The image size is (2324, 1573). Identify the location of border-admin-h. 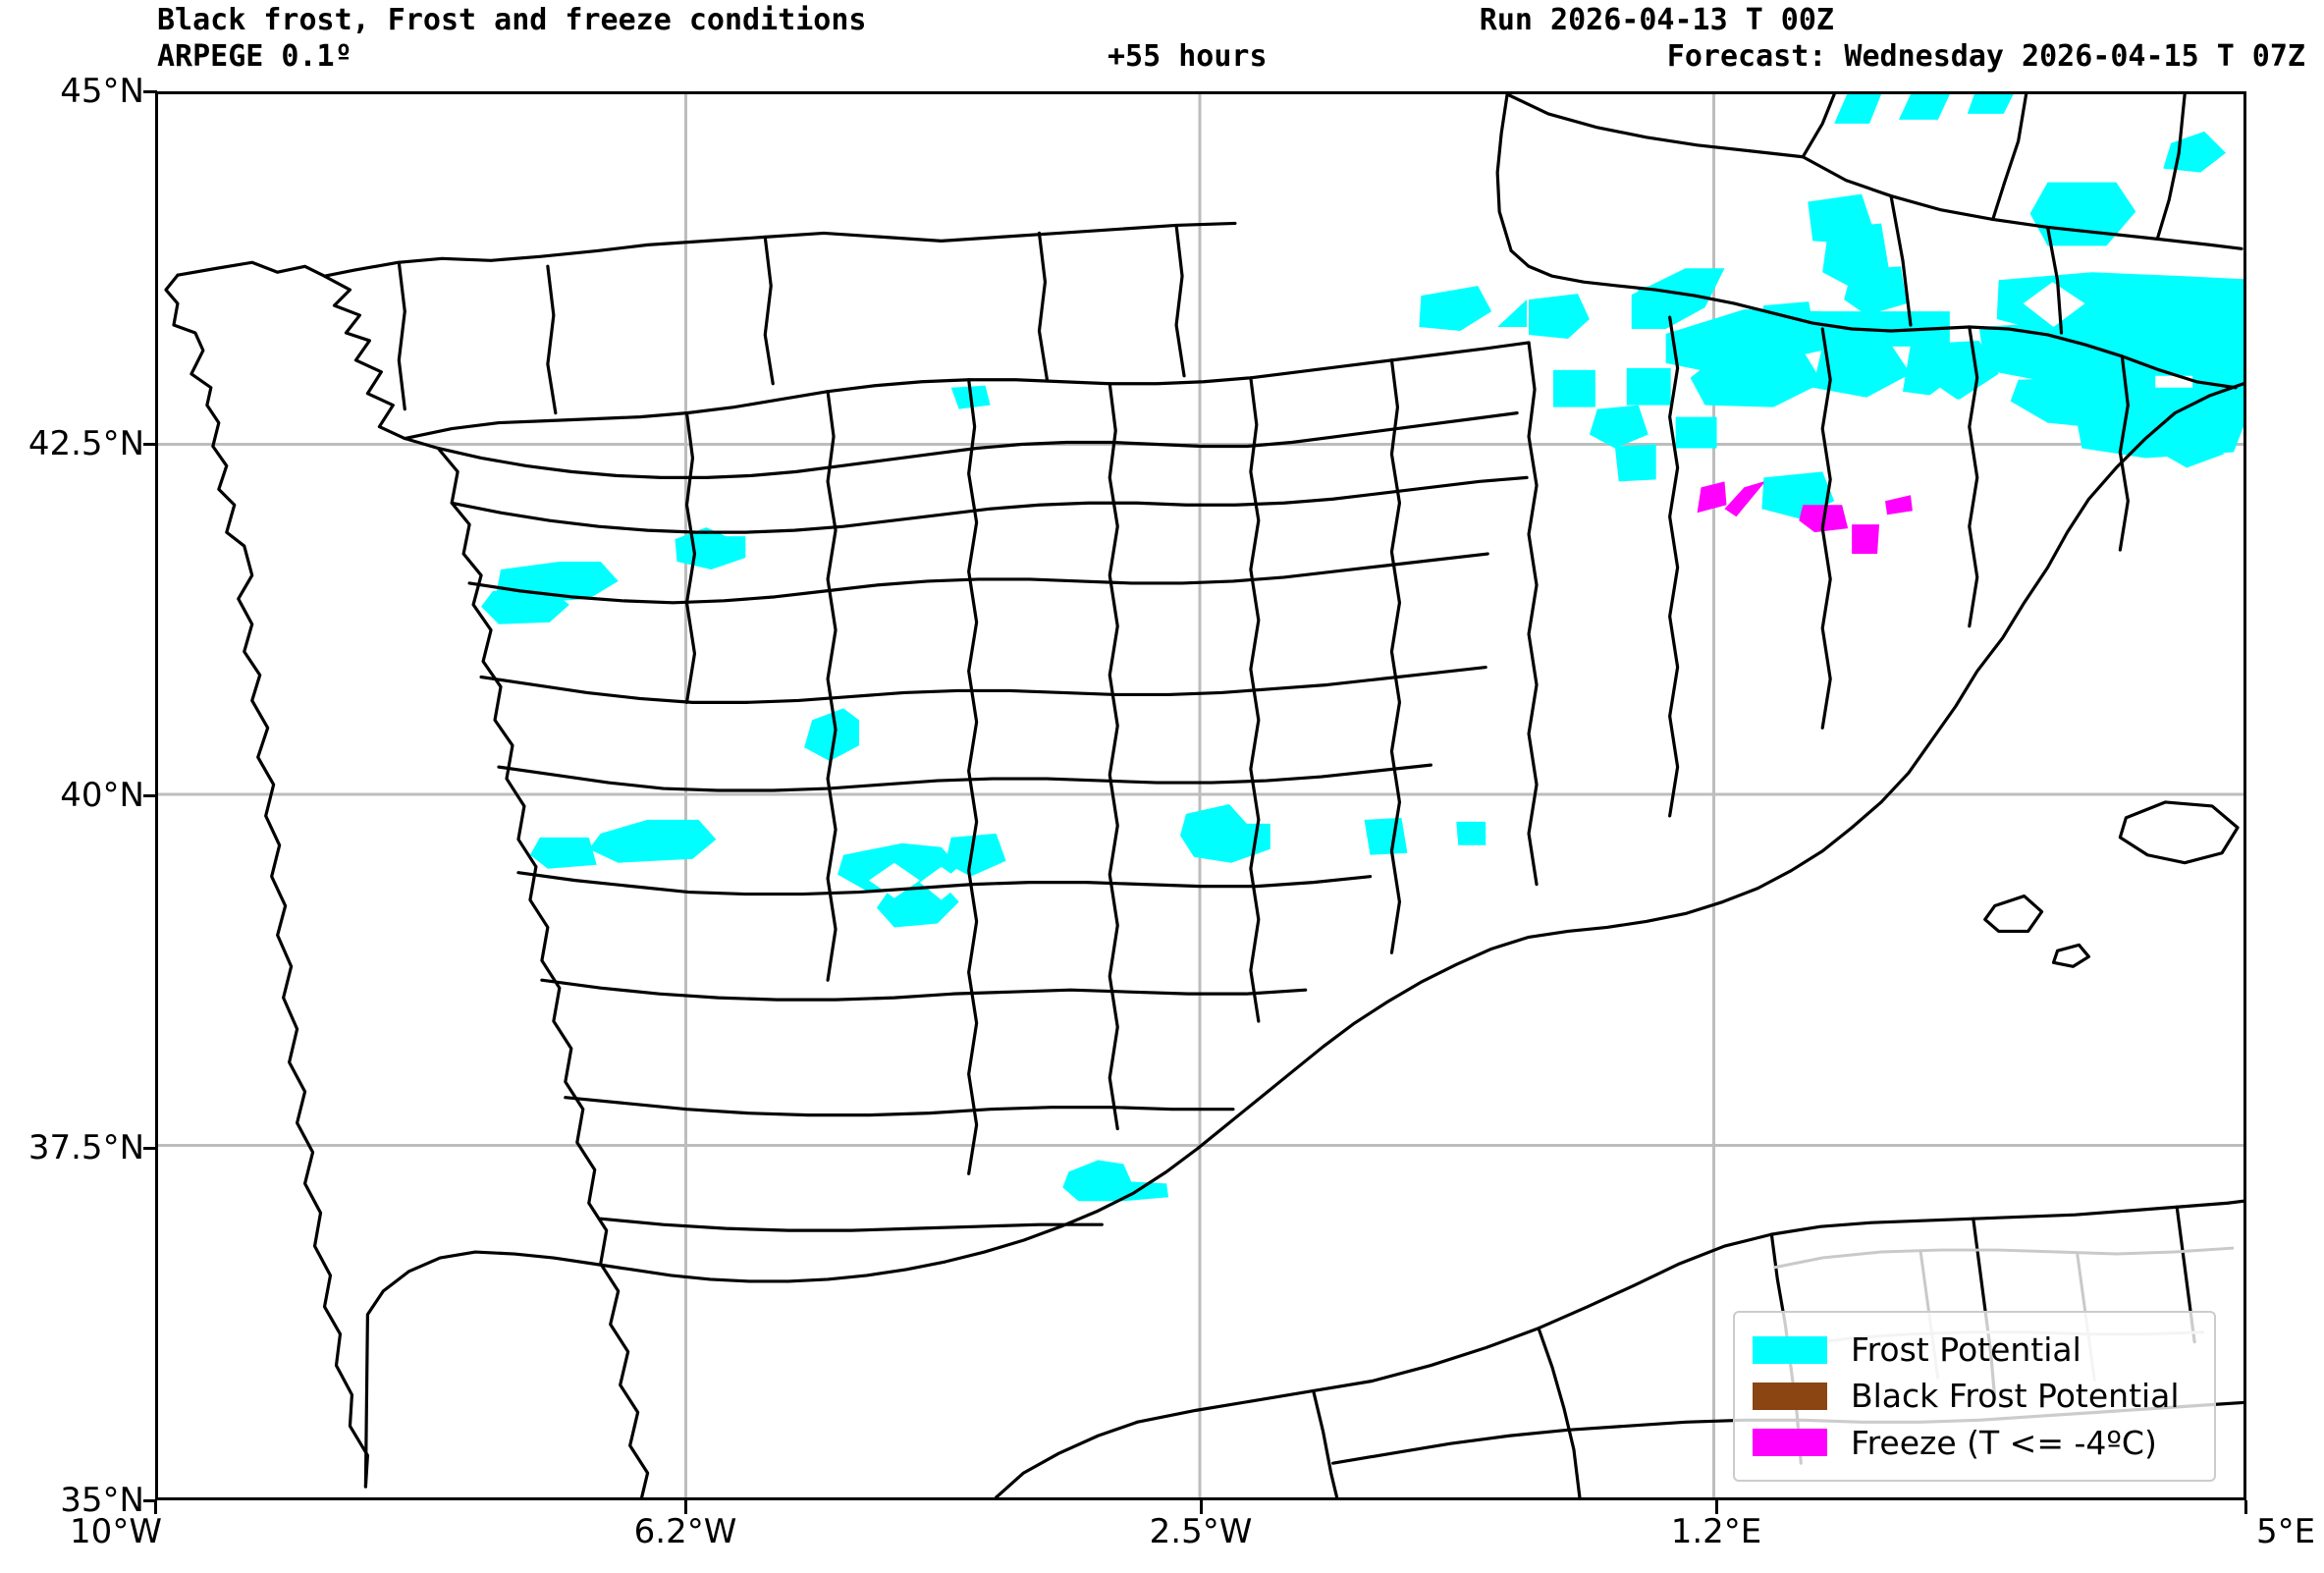
(899, 1106).